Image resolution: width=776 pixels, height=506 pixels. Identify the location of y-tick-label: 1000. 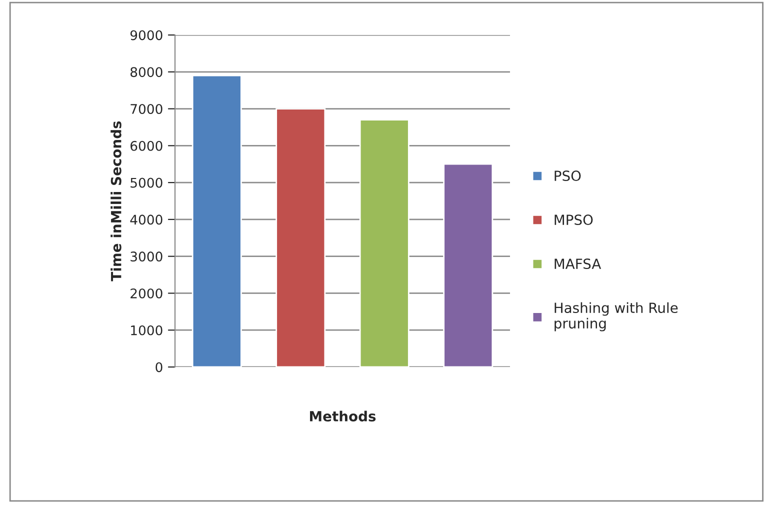
(146, 330).